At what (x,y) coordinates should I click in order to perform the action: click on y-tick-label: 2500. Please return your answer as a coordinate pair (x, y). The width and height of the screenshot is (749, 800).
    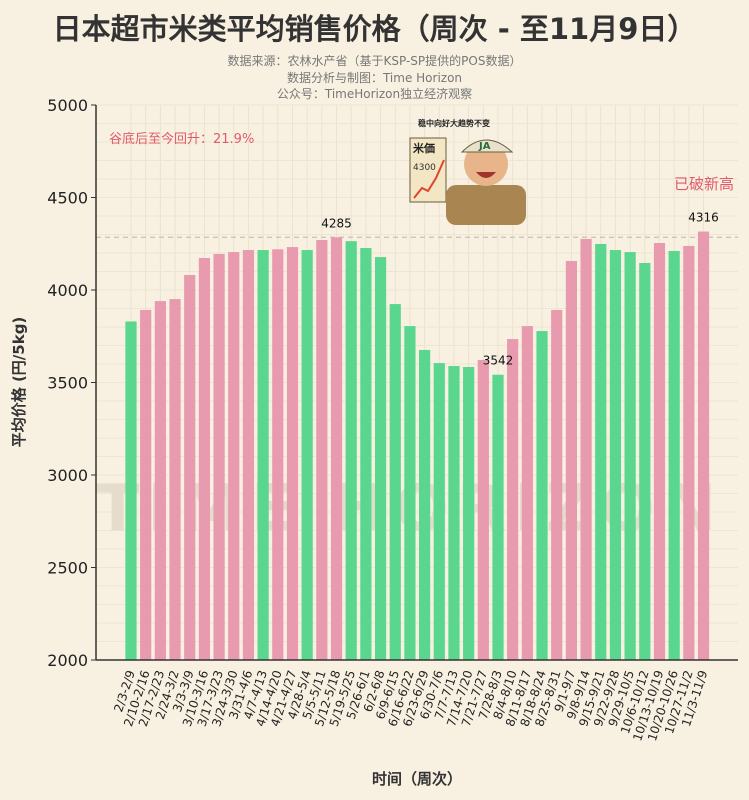
    Looking at the image, I should click on (67, 568).